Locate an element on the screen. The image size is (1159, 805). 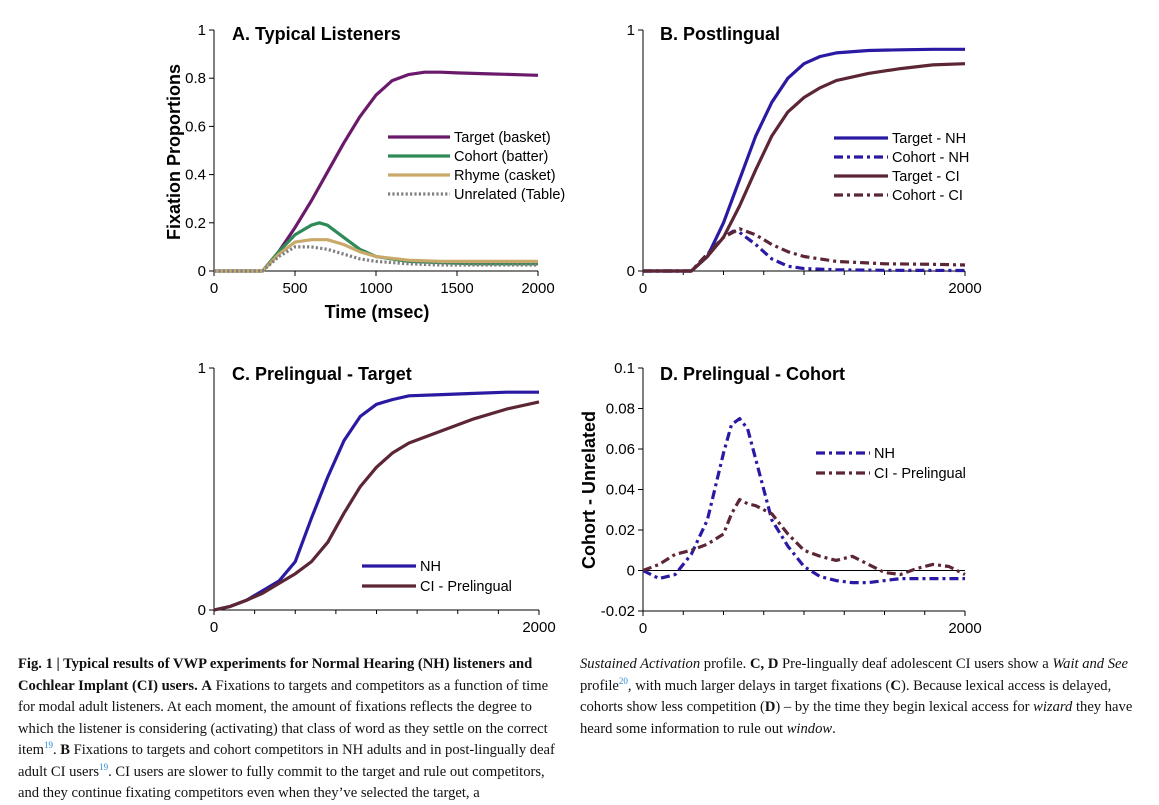
panel-a-x-axis-label: Time (msec) is located at coordinates (377, 312).